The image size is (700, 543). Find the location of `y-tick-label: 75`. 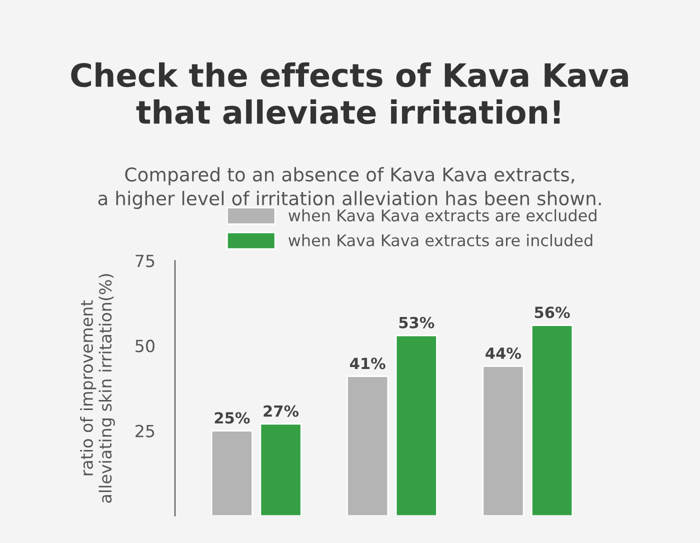

y-tick-label: 75 is located at coordinates (145, 261).